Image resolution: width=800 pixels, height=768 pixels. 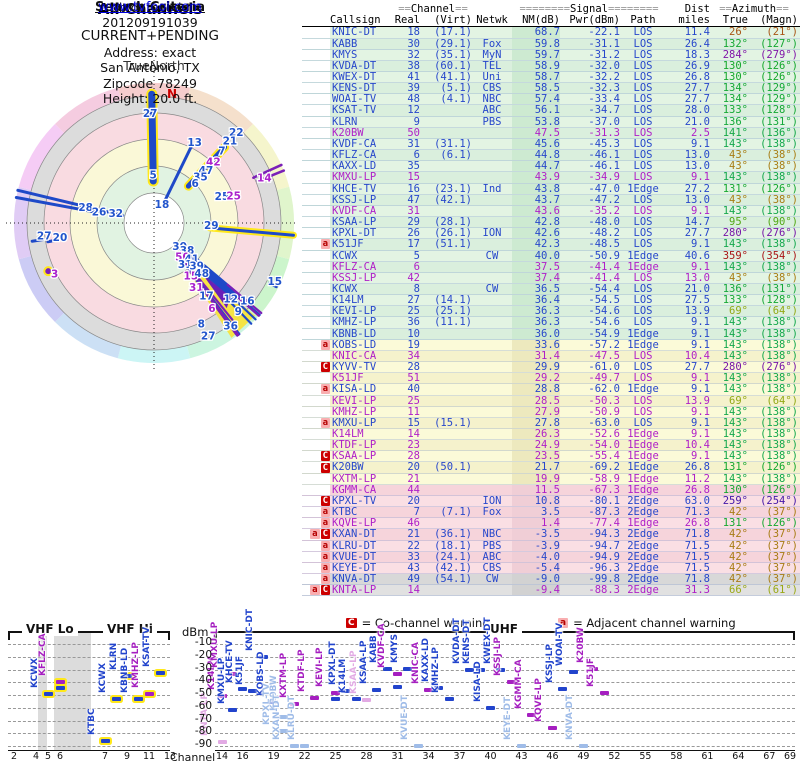 What do you see at coordinates (551, 445) in the screenshot?
I see `table-row-ktdf-lp: KTDF-LP 23 24.9 -54.0 1Edge 10.4 143° (138°)` at bounding box center [551, 445].